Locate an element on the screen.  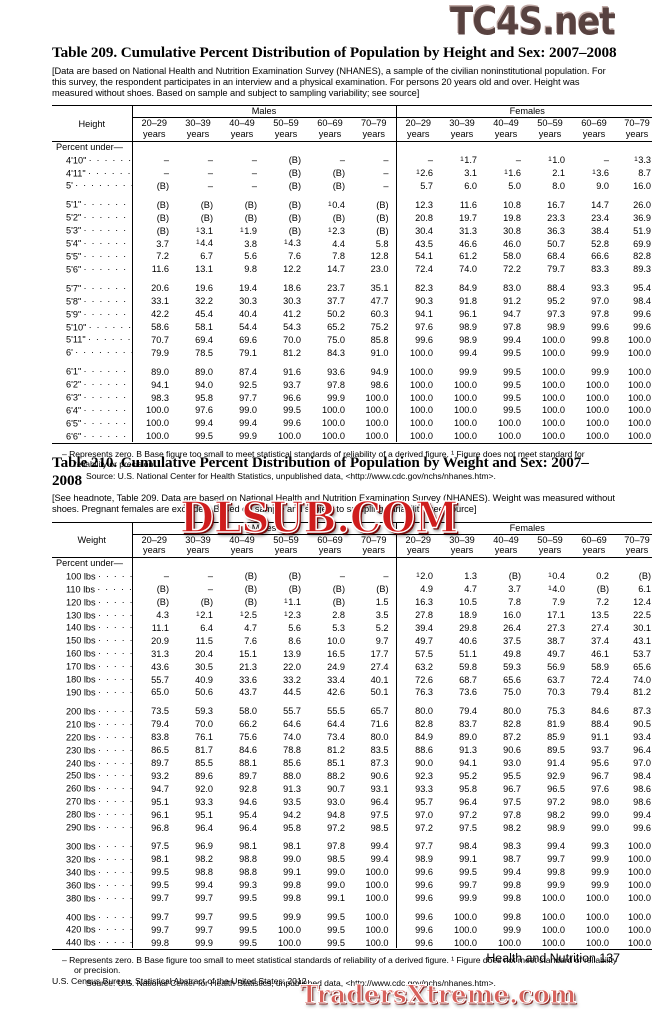
data-cell: 99.9 is located at coordinates (600, 352).